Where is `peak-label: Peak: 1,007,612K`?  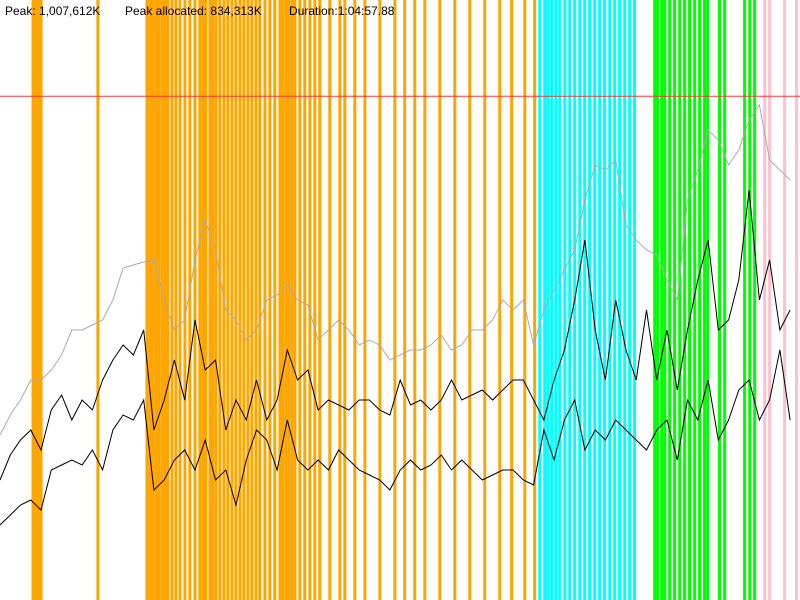
peak-label: Peak: 1,007,612K is located at coordinates (52, 11).